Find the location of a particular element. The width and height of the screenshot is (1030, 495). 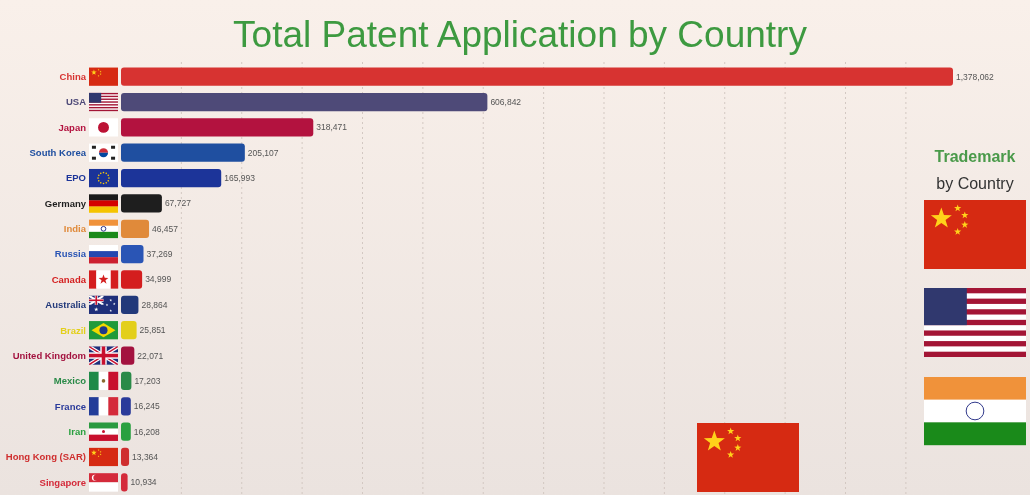

y-tick-label: Japan is located at coordinates (72, 127).